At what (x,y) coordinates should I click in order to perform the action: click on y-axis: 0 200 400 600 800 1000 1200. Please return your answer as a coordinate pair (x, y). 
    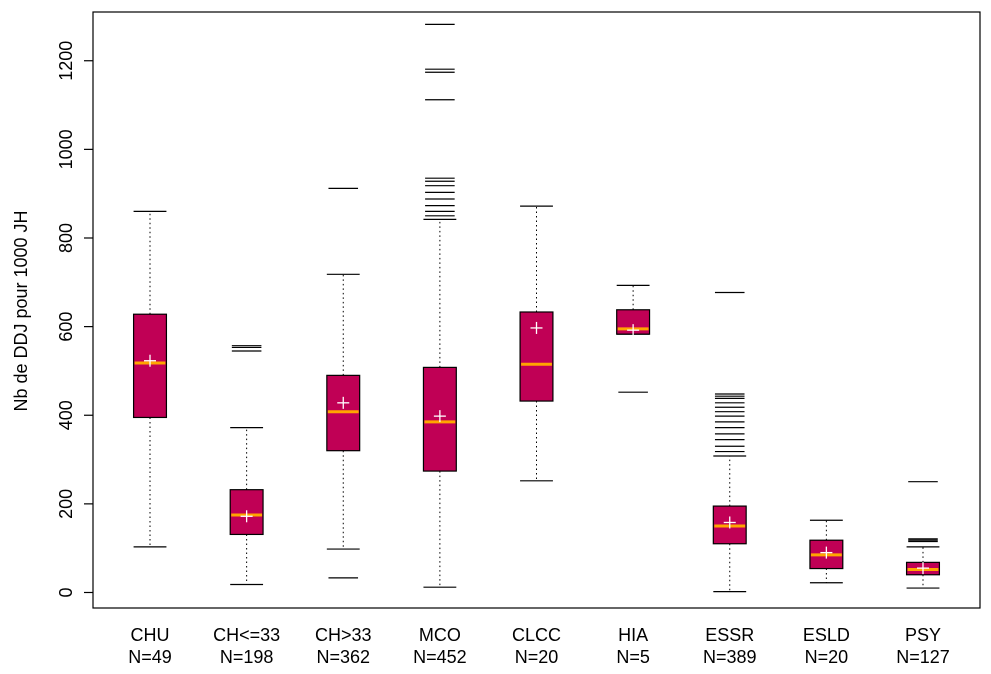
    Looking at the image, I should click on (74, 319).